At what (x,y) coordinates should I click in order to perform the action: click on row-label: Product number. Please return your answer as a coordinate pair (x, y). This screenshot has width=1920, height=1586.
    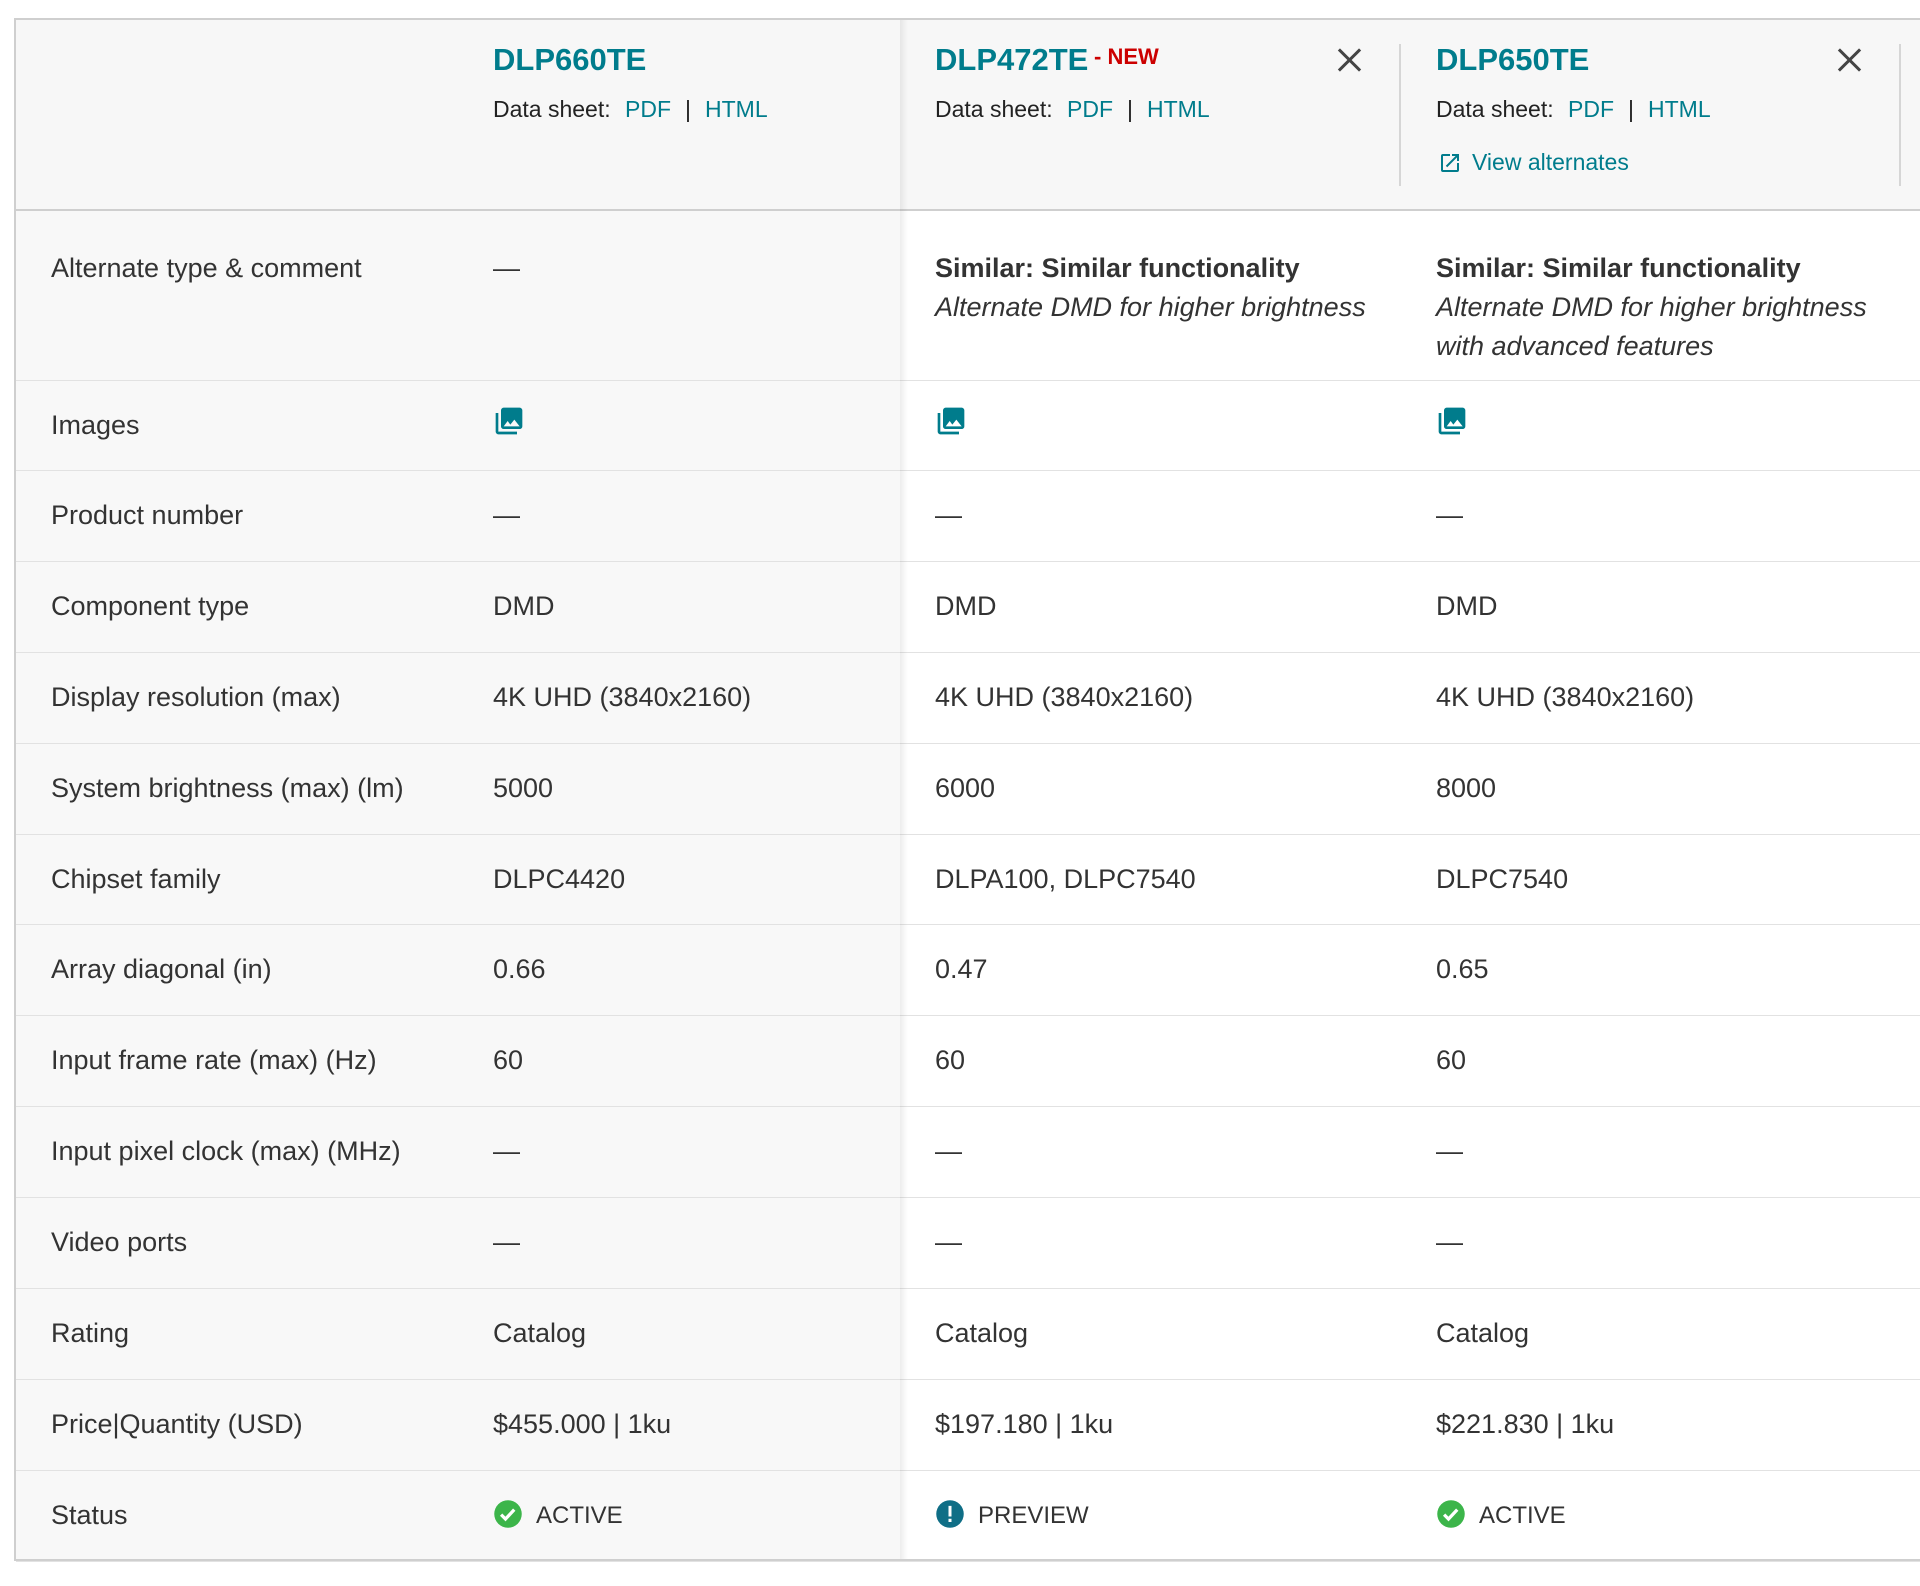
    Looking at the image, I should click on (147, 514).